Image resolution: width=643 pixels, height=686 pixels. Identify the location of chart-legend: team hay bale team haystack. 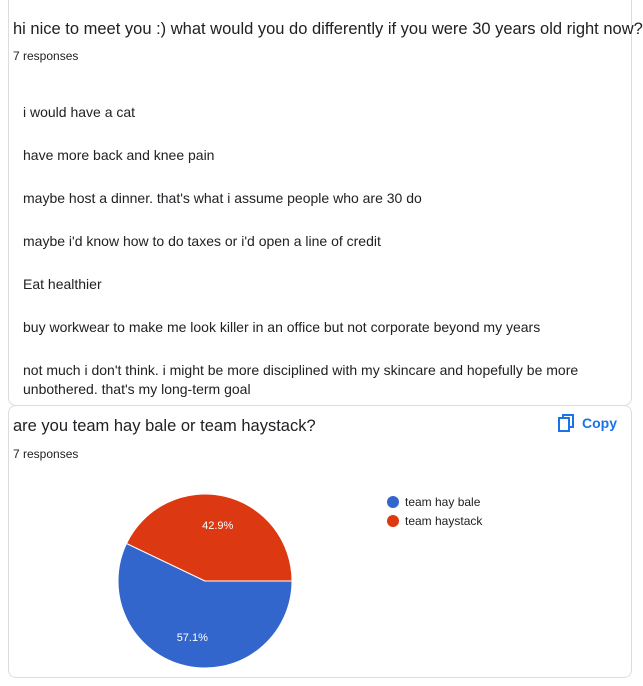
(434, 511).